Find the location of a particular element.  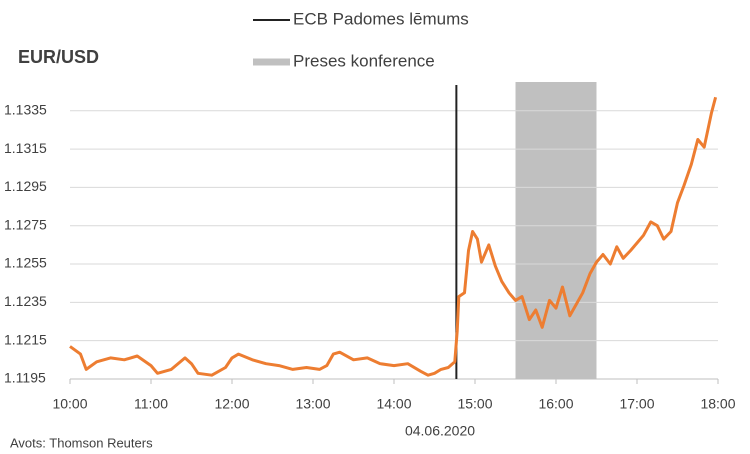

y-tick-label: 1.1255 is located at coordinates (25, 263).